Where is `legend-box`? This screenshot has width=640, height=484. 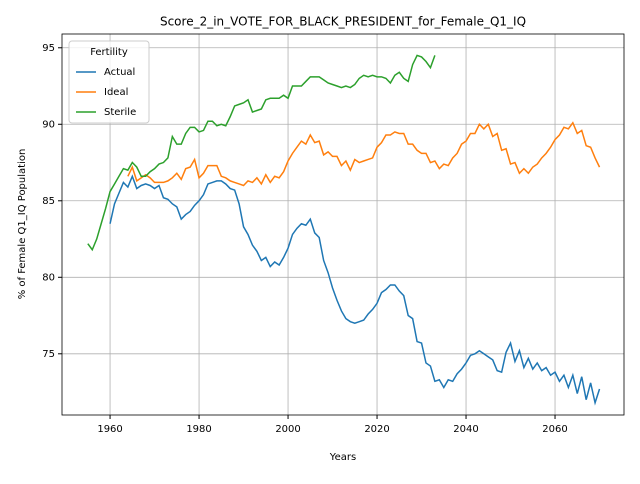
legend-box is located at coordinates (109, 82).